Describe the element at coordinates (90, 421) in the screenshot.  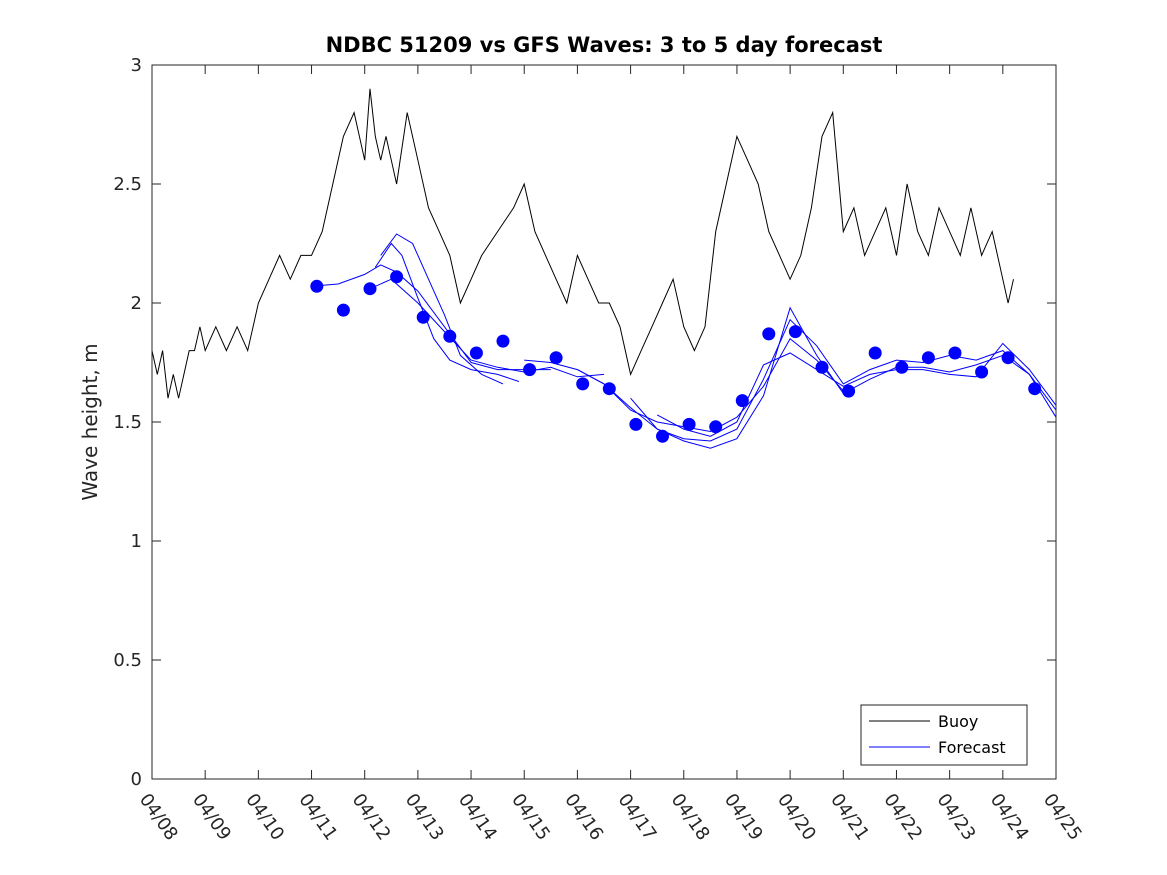
I see `y-axis-label: Wave height, m` at that location.